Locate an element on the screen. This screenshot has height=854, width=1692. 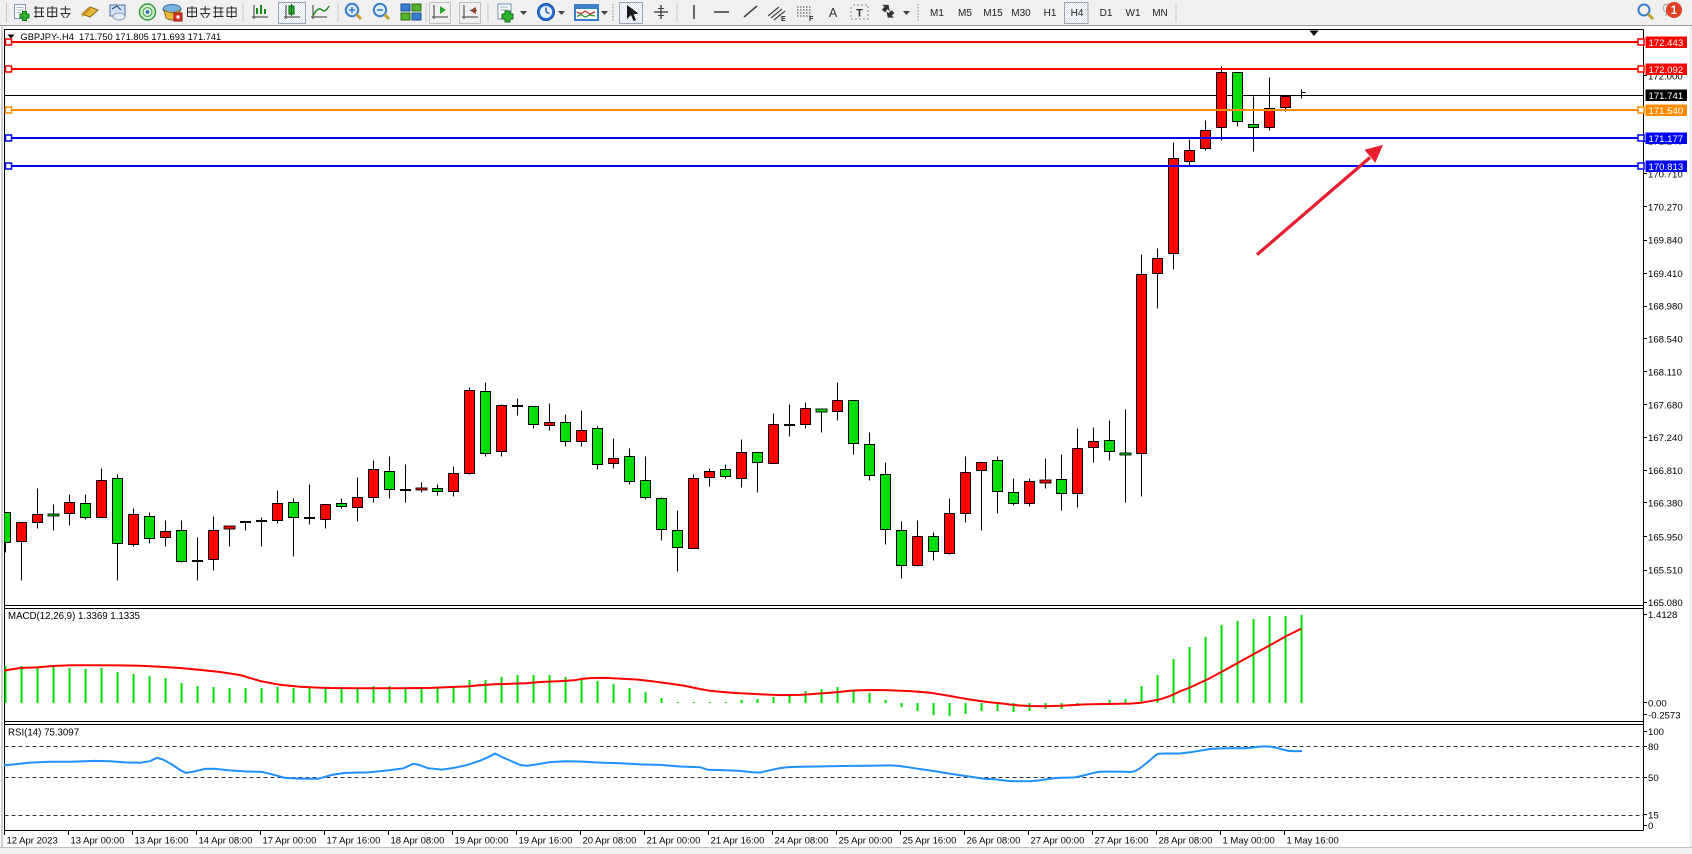
svg-text: 1 May 00:00 is located at coordinates (1249, 841).